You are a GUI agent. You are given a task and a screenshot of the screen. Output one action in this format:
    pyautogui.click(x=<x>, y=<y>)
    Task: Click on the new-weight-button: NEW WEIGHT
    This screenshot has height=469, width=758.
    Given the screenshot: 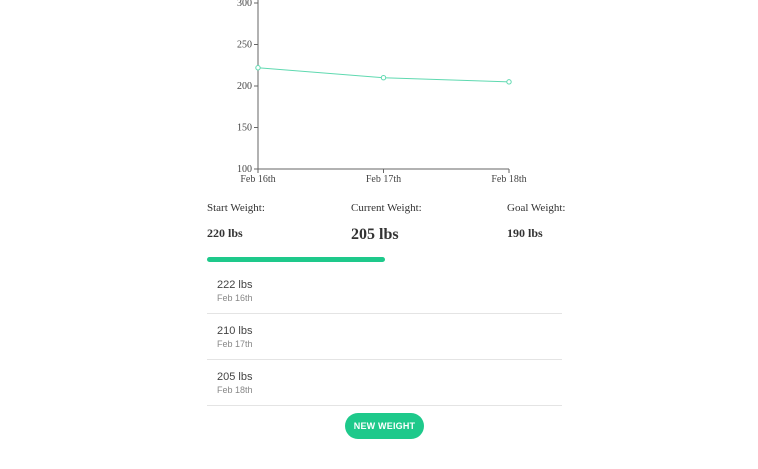 What is the action you would take?
    pyautogui.click(x=384, y=426)
    